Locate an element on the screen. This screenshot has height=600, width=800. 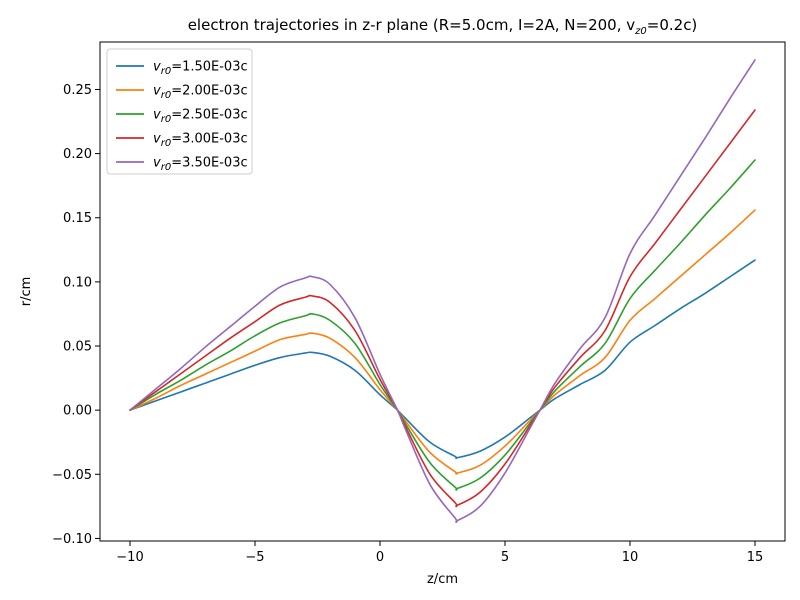
x-tick-label: 5 is located at coordinates (505, 557).